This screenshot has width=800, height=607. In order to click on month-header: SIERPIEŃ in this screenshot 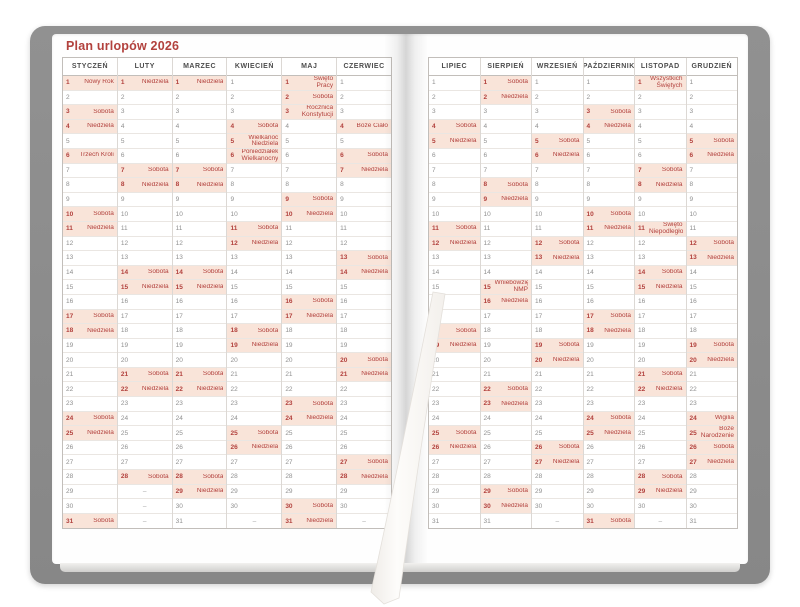, I will do `click(505, 67)`.